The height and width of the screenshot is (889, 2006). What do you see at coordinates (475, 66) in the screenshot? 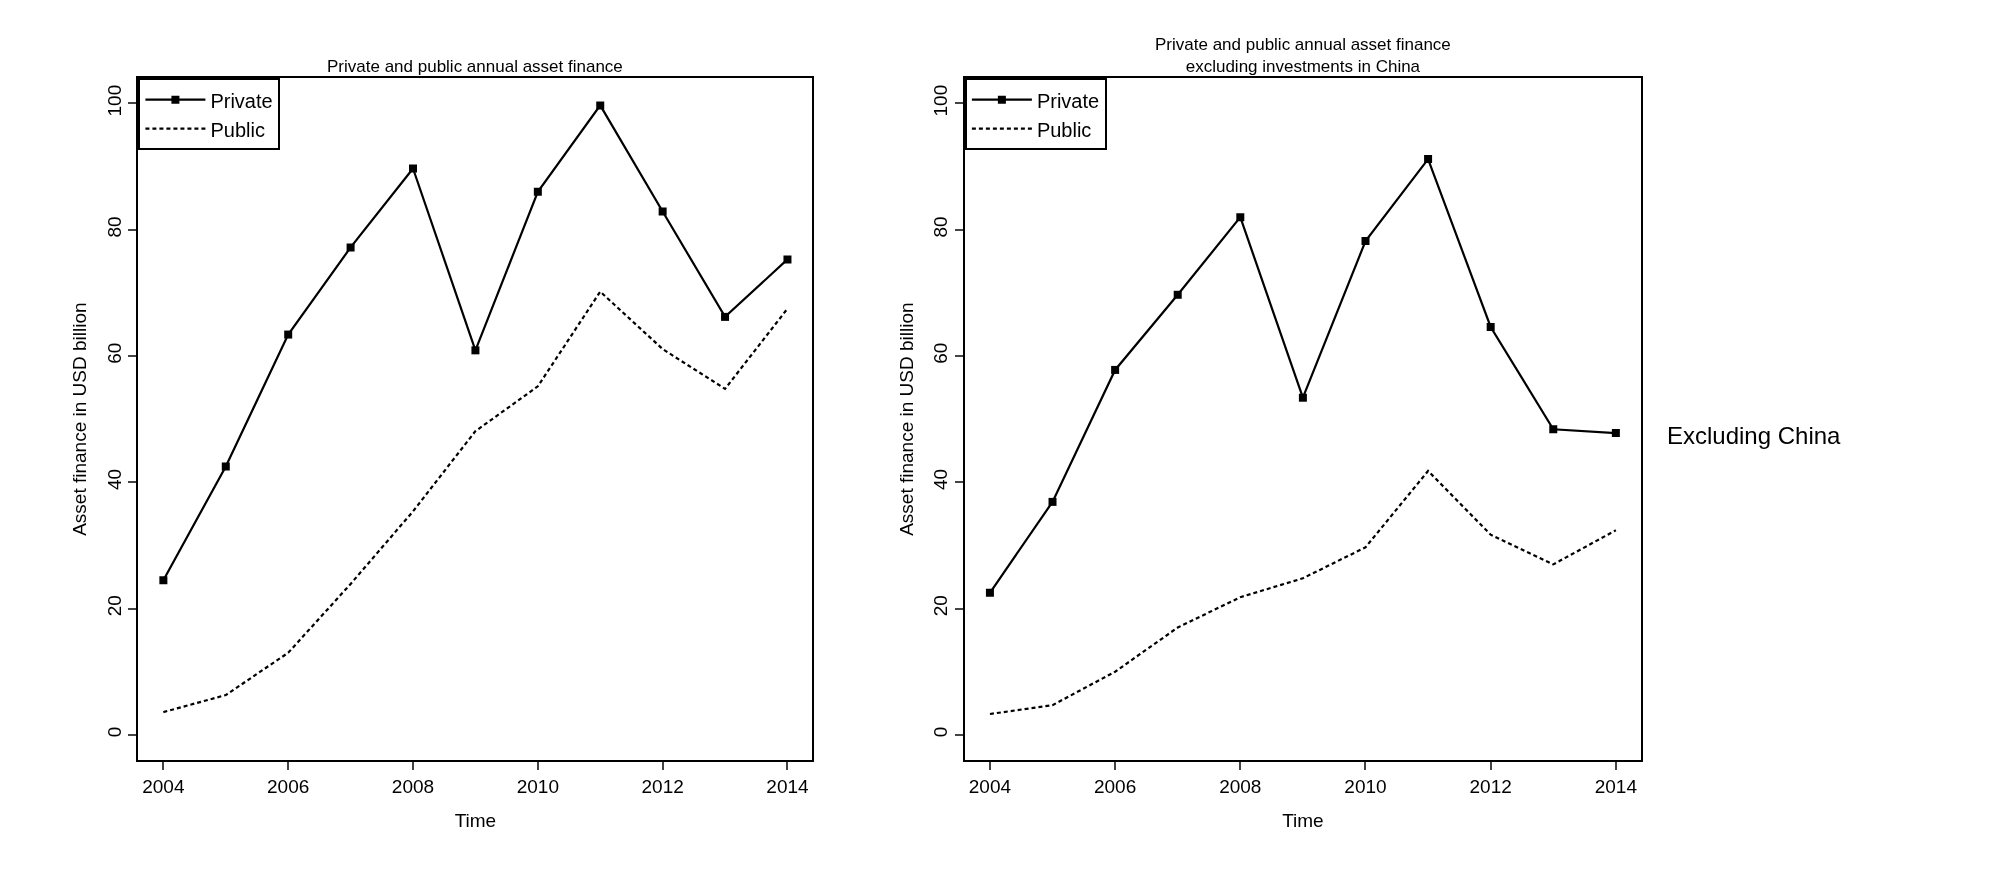
I see `chart-title: Private and public annual asset finance` at bounding box center [475, 66].